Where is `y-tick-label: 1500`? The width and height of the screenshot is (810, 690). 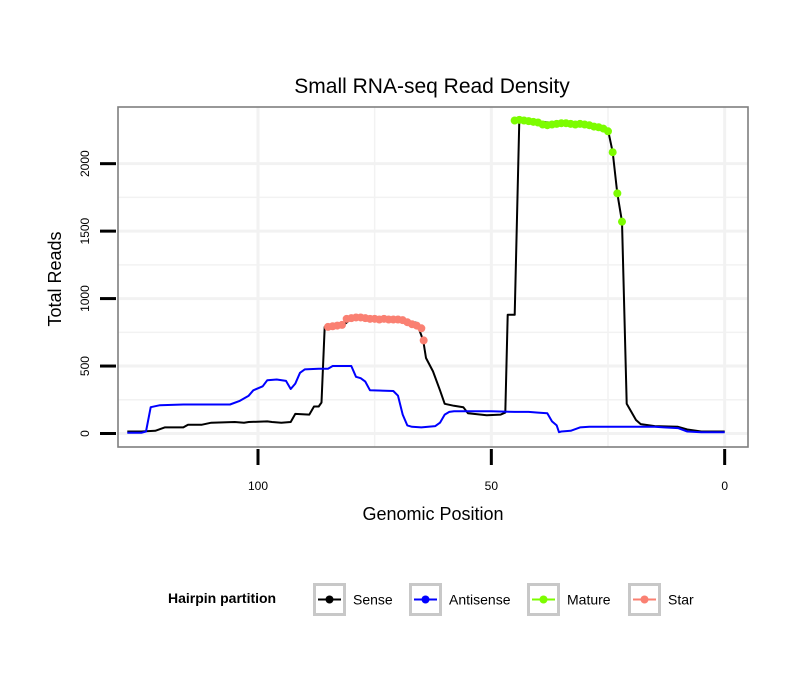 y-tick-label: 1500 is located at coordinates (85, 230).